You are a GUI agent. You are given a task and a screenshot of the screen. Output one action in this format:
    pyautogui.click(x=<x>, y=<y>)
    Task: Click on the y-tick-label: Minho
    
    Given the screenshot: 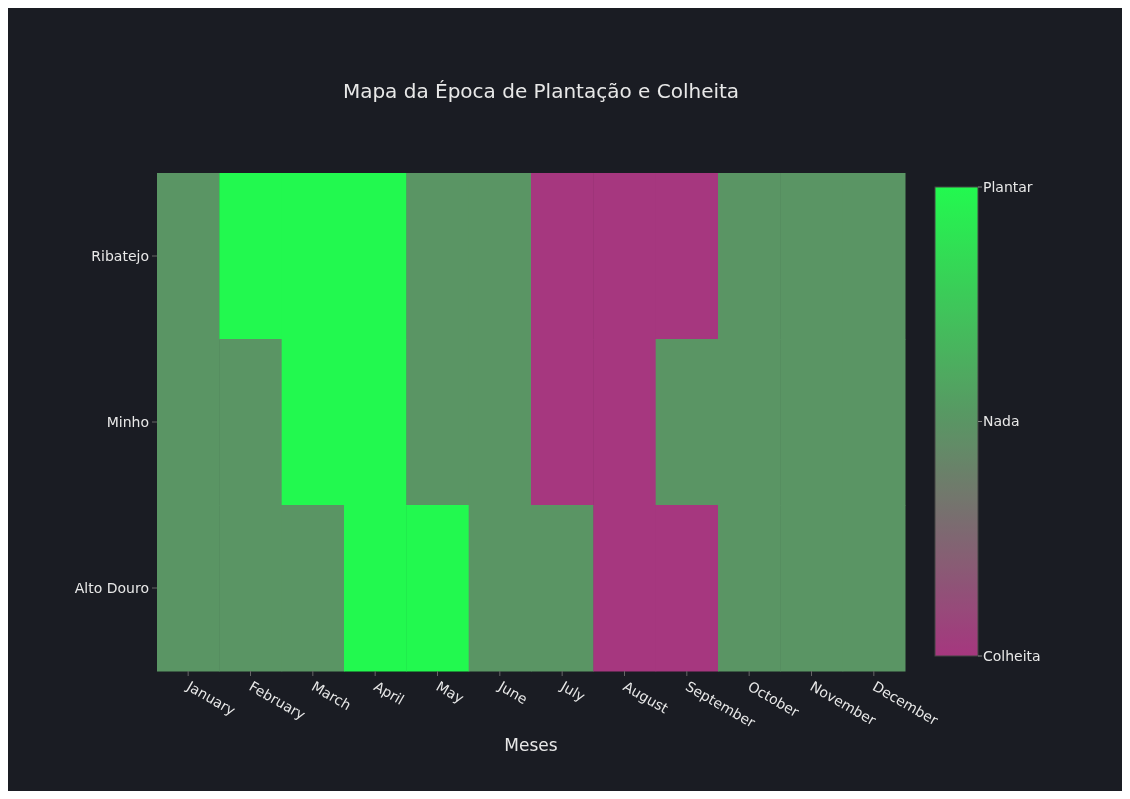 What is the action you would take?
    pyautogui.click(x=127, y=421)
    